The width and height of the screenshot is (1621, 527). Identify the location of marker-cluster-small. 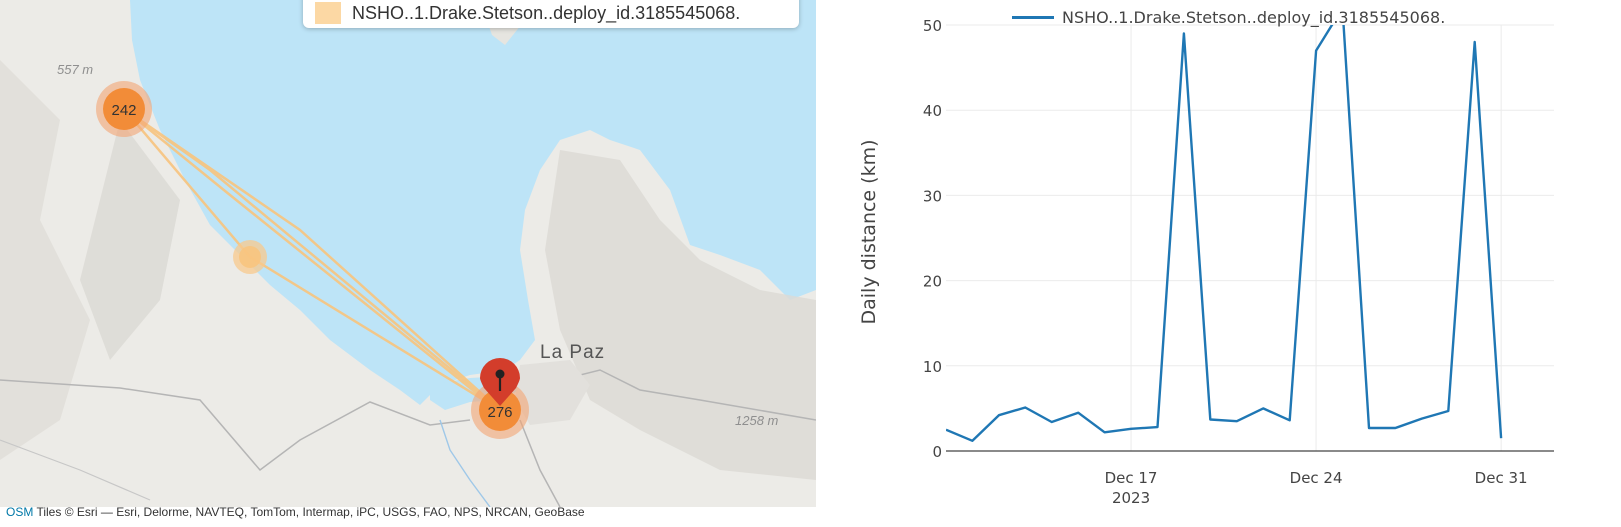
(250, 257).